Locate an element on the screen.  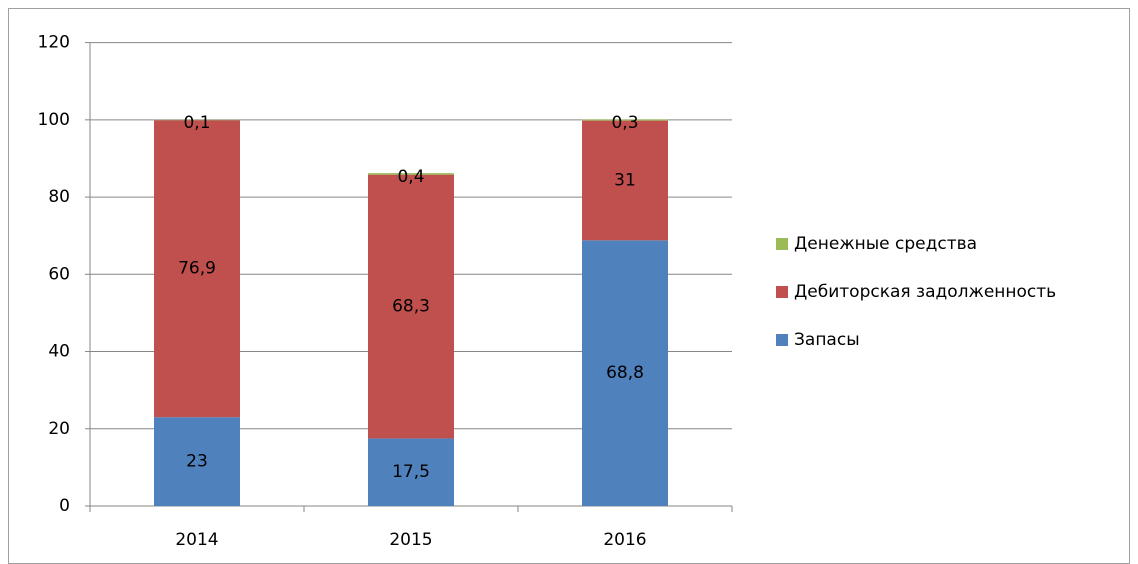
x-tick-label: 2014 is located at coordinates (196, 540).